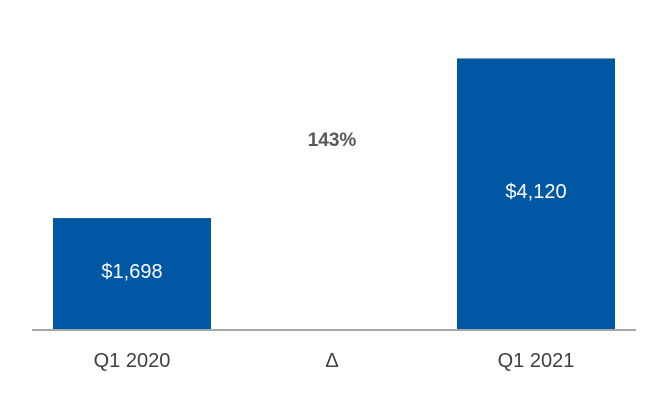 The width and height of the screenshot is (666, 400). I want to click on delta-percentage-label: 143%, so click(332, 140).